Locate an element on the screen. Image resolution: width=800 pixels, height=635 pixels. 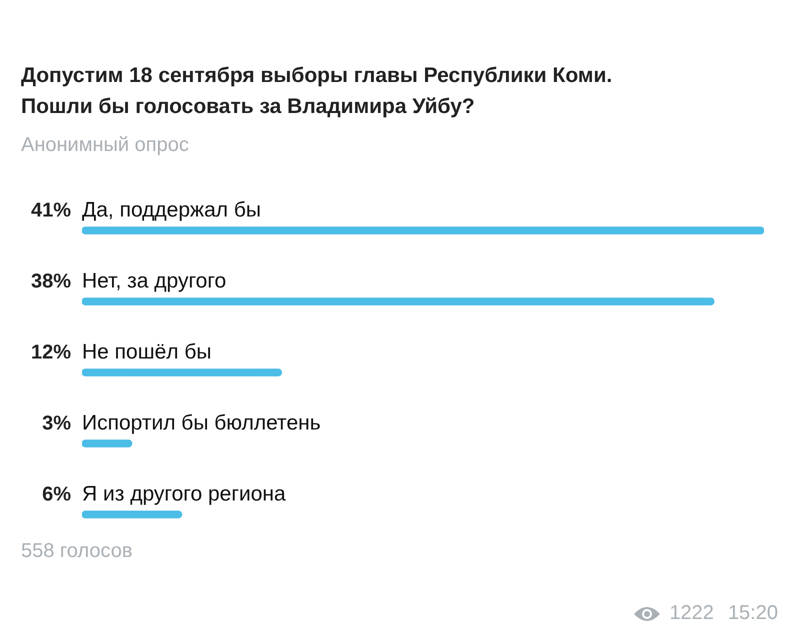
data-label: 6% is located at coordinates (57, 495).